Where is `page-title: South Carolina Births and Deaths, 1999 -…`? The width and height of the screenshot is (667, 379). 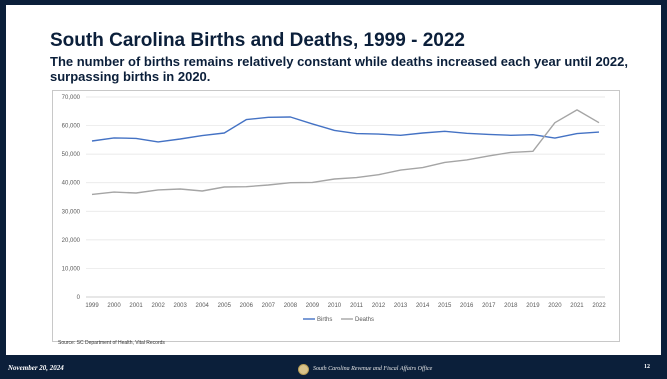
page-title: South Carolina Births and Deaths, 1999 -… is located at coordinates (257, 40).